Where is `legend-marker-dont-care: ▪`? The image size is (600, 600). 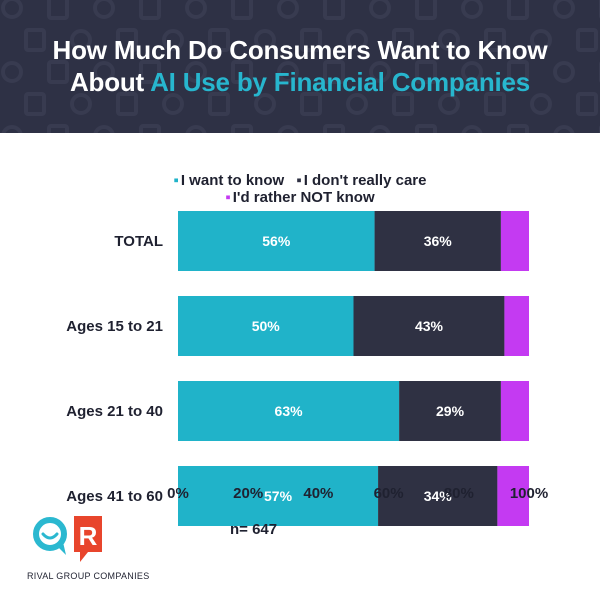
legend-marker-dont-care: ▪ is located at coordinates (299, 180).